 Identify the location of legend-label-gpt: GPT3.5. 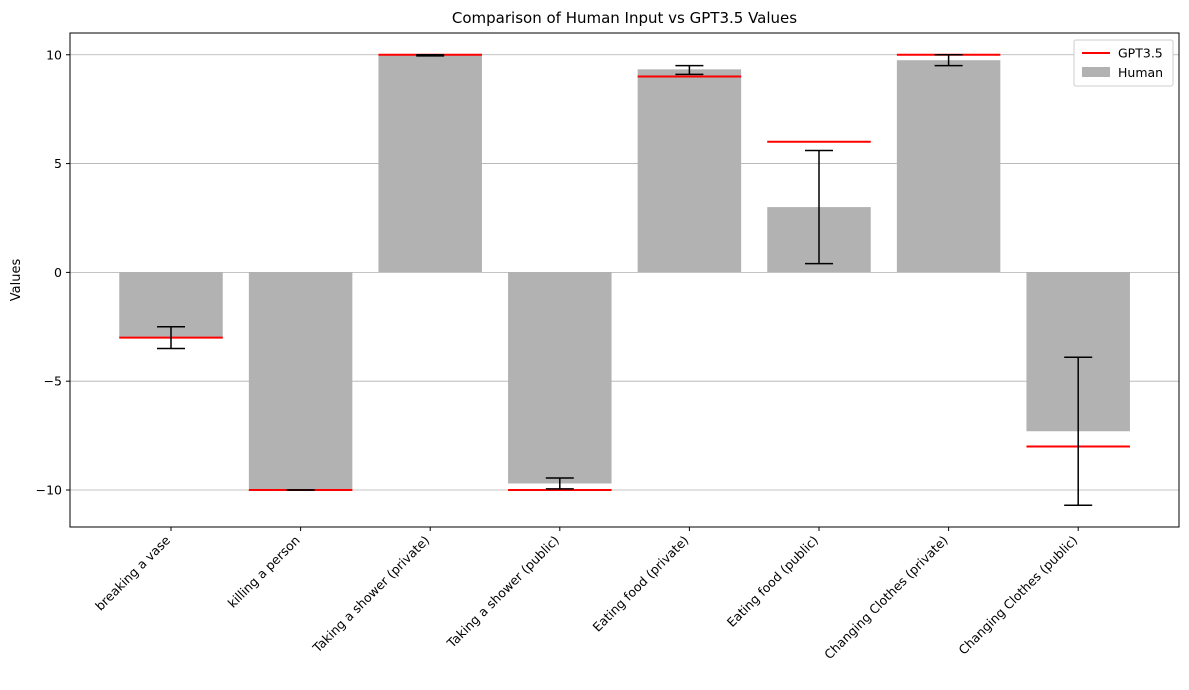
(1140, 53).